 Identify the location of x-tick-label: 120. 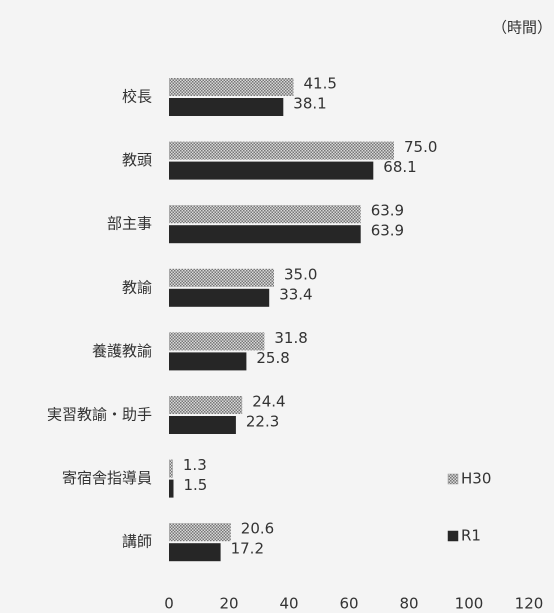
(529, 604).